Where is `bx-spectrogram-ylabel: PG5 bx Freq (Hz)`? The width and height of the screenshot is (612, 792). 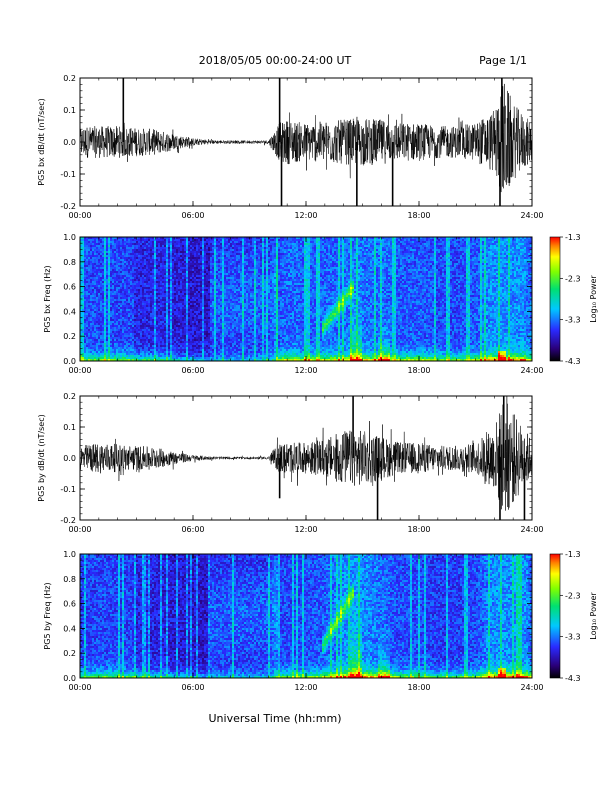 bx-spectrogram-ylabel: PG5 bx Freq (Hz) is located at coordinates (47, 298).